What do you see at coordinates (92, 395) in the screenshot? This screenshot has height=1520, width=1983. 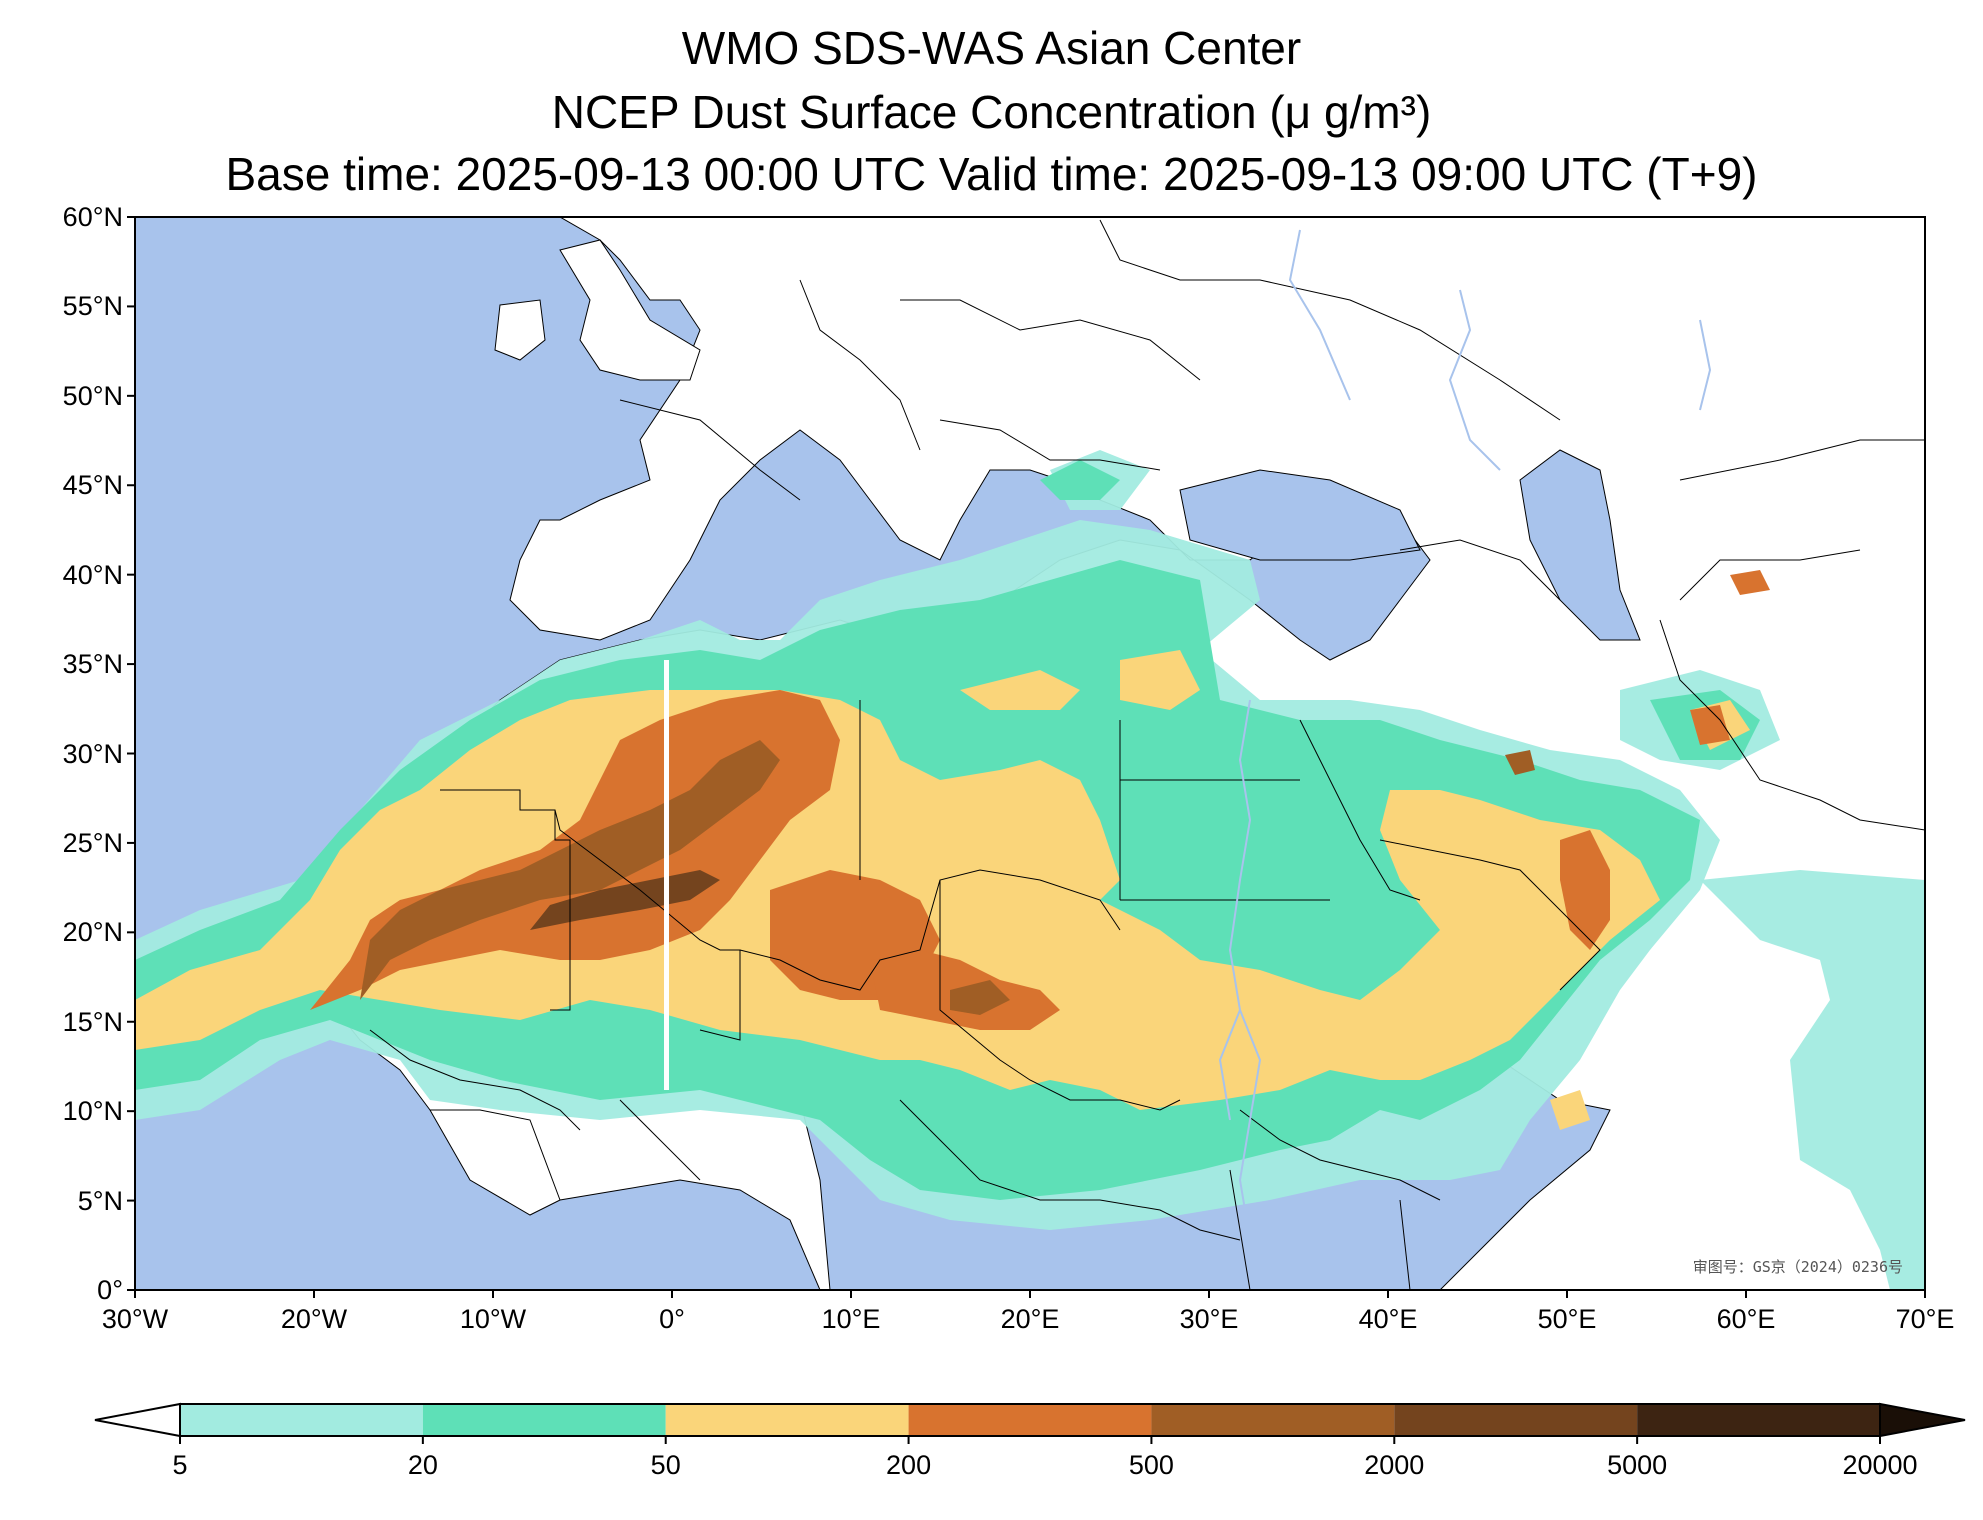 I see `lat-tick-label: 50°N` at bounding box center [92, 395].